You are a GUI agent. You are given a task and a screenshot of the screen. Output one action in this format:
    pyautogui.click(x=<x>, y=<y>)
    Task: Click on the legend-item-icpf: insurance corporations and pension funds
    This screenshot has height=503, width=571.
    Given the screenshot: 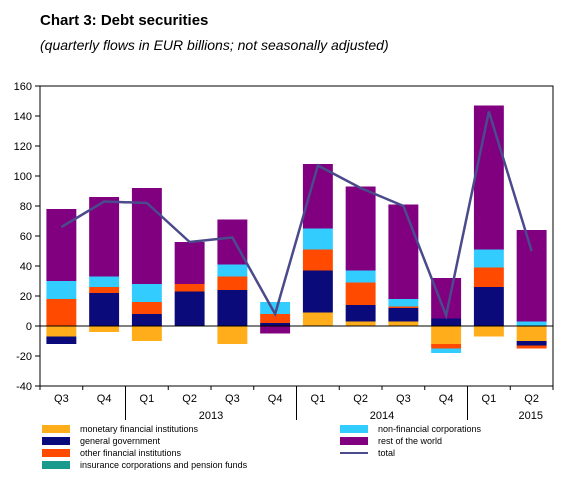 What is the action you would take?
    pyautogui.click(x=144, y=465)
    